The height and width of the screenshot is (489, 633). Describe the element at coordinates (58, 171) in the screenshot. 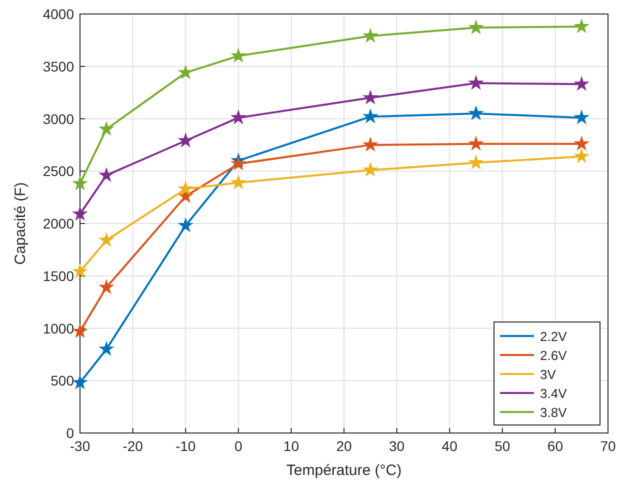

I see `y-tick-label: 2500` at that location.